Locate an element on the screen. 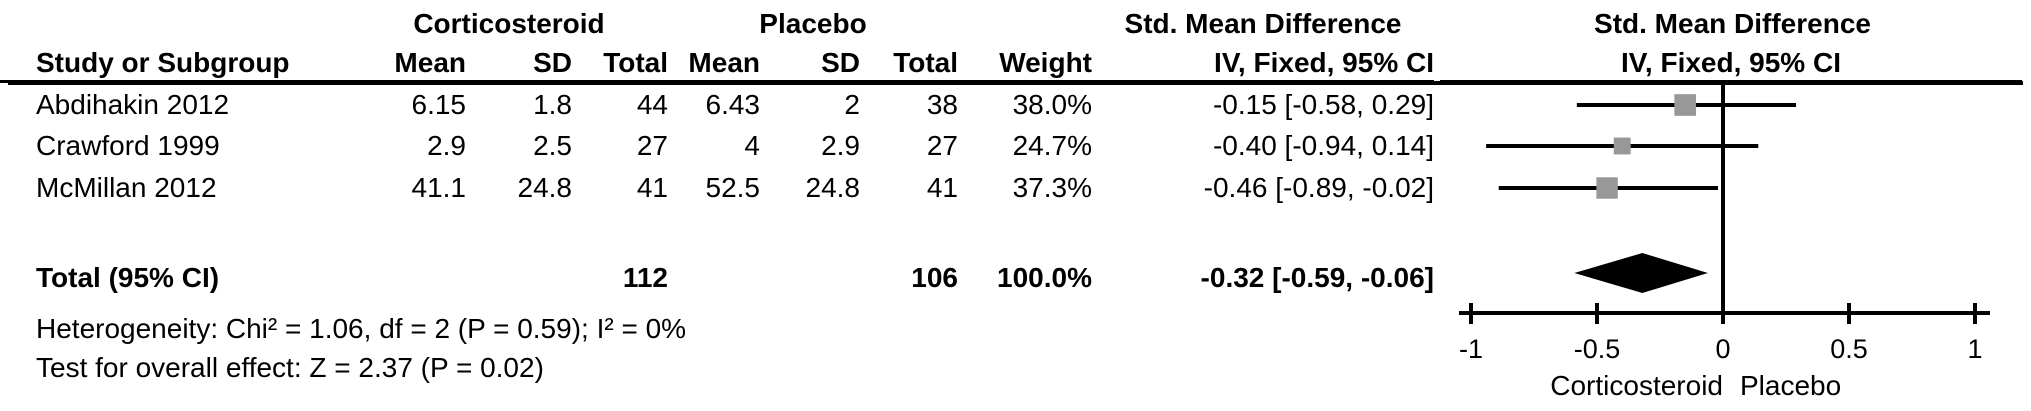 The image size is (2031, 411). study-name: Crawford 1999 is located at coordinates (128, 145).